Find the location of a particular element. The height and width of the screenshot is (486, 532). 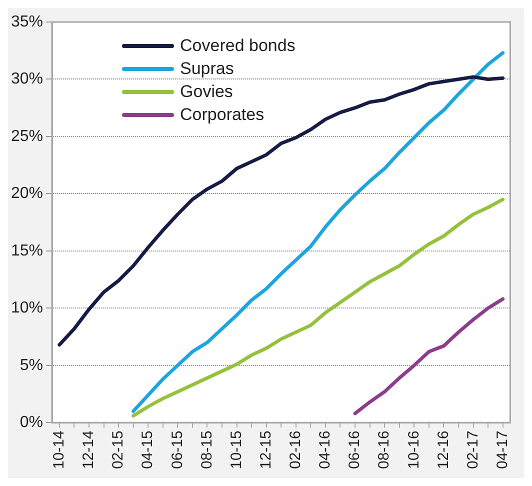

y-tick-label: 20% is located at coordinates (27, 193).